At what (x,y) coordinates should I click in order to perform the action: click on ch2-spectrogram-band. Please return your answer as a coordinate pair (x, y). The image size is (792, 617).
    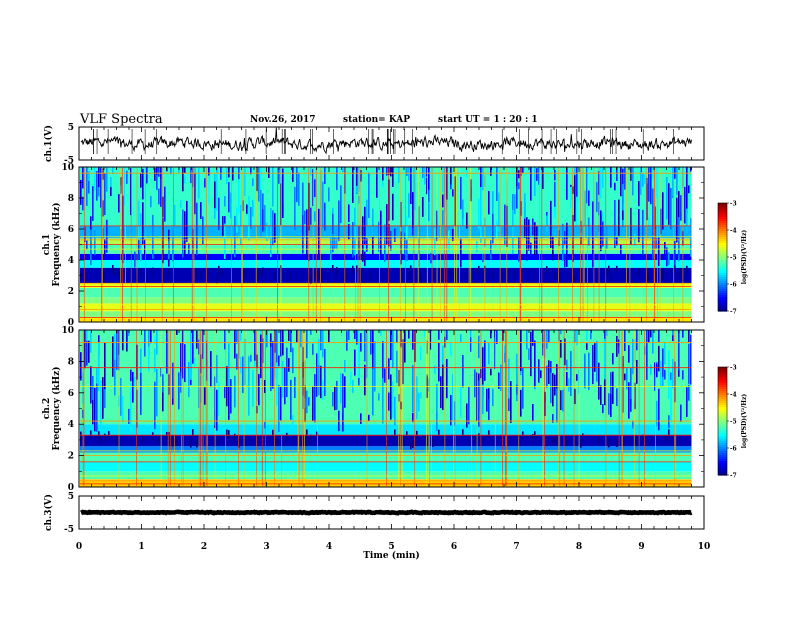
    Looking at the image, I should click on (386, 475).